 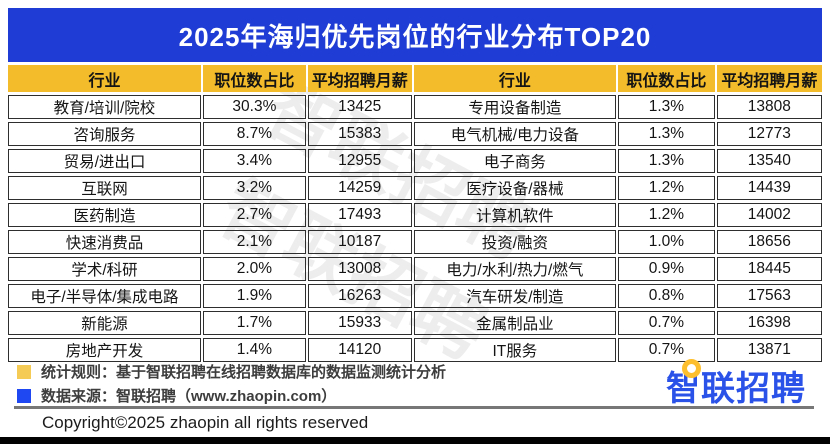 What do you see at coordinates (104, 269) in the screenshot?
I see `table-cell: 学术/科研` at bounding box center [104, 269].